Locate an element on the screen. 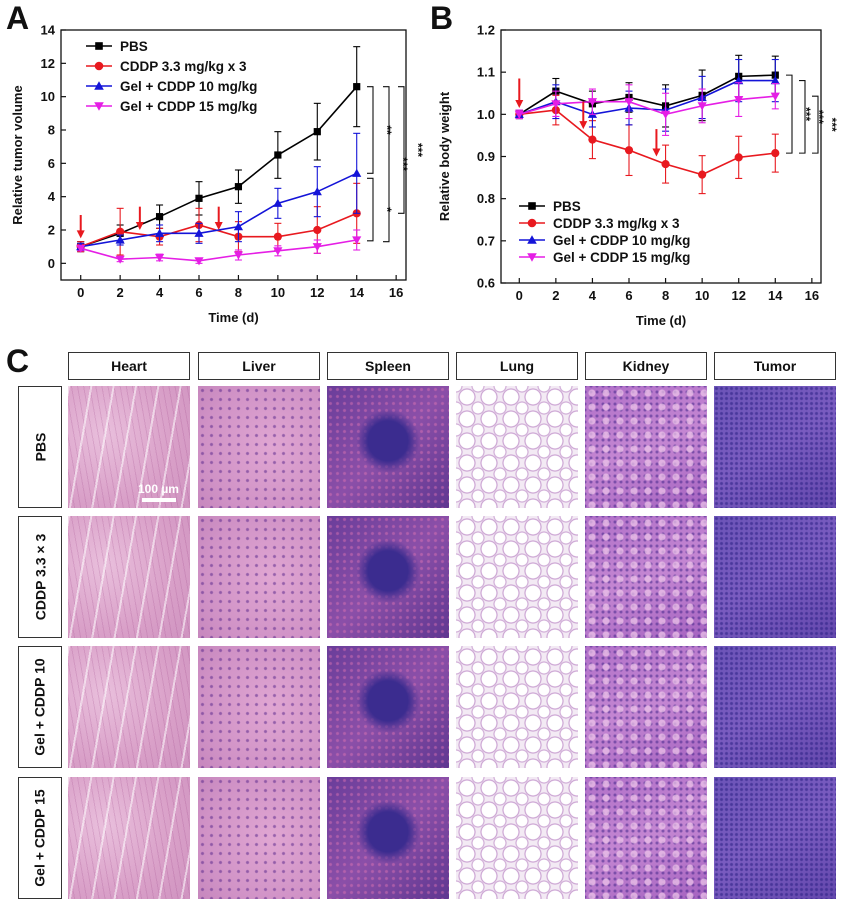 This screenshot has height=906, width=851. chart-a-injection-arrow-head is located at coordinates (139, 226).